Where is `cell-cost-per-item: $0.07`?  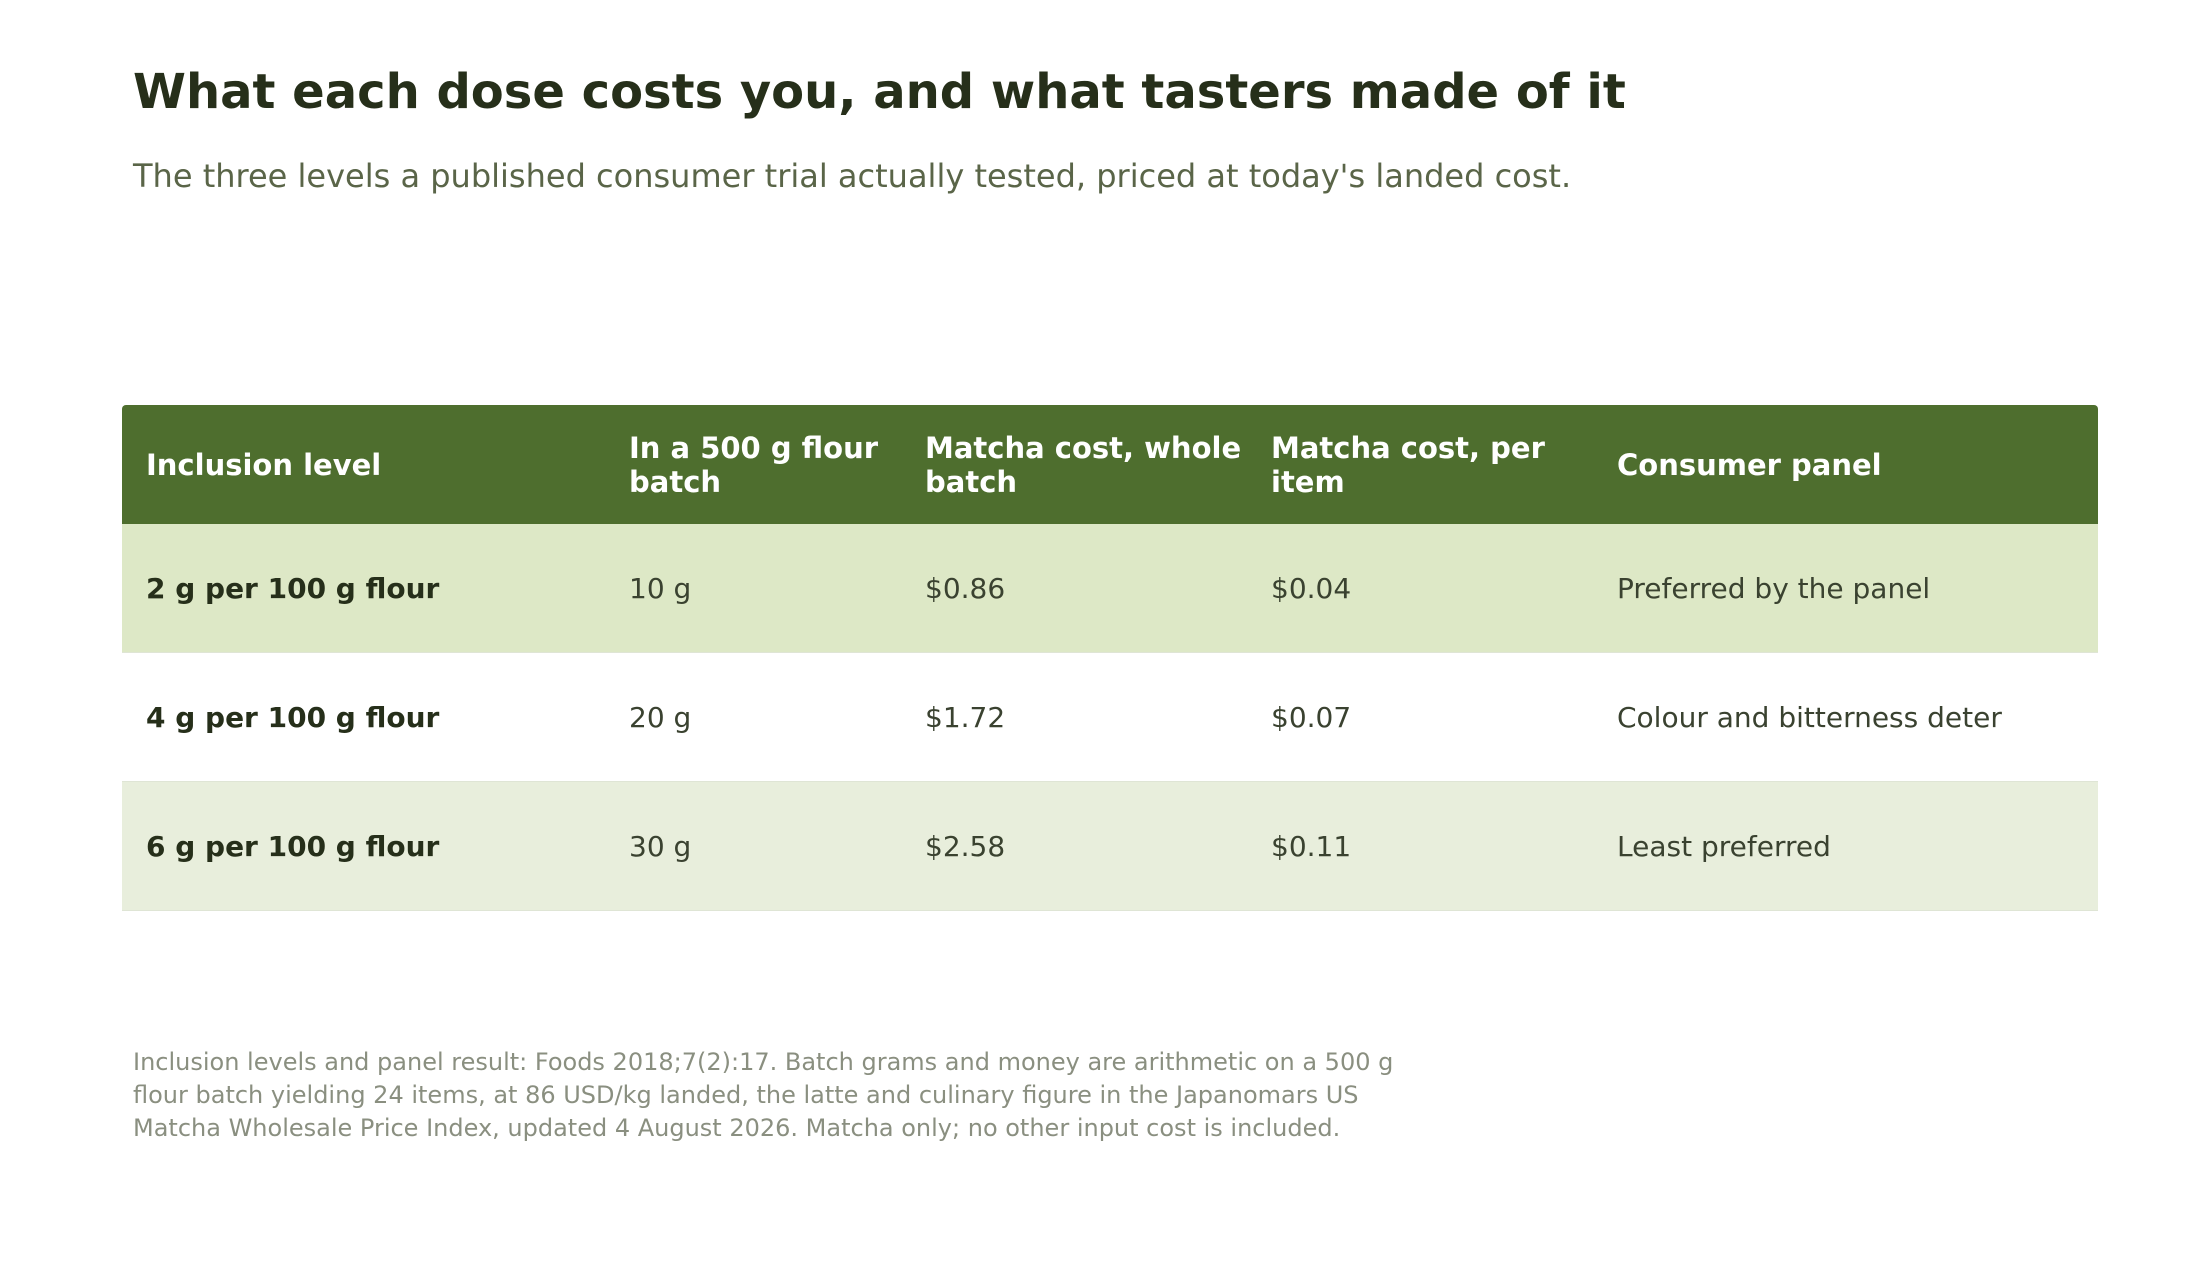 cell-cost-per-item: $0.07 is located at coordinates (1420, 717).